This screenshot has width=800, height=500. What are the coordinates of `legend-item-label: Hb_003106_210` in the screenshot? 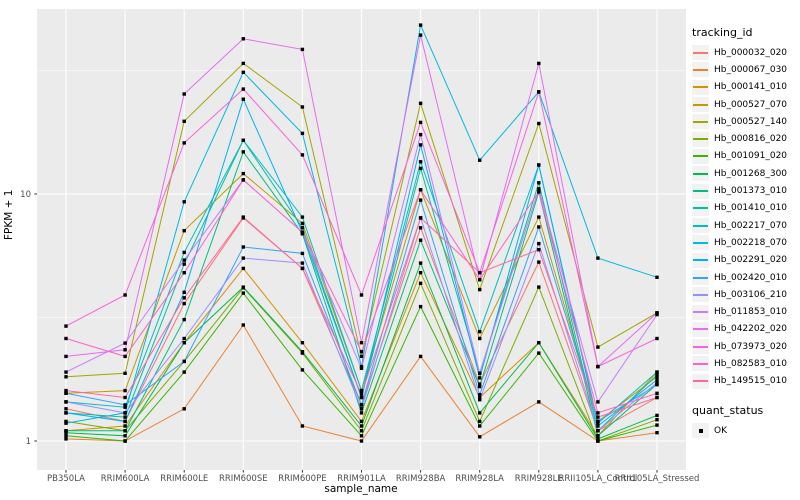 It's located at (751, 294).